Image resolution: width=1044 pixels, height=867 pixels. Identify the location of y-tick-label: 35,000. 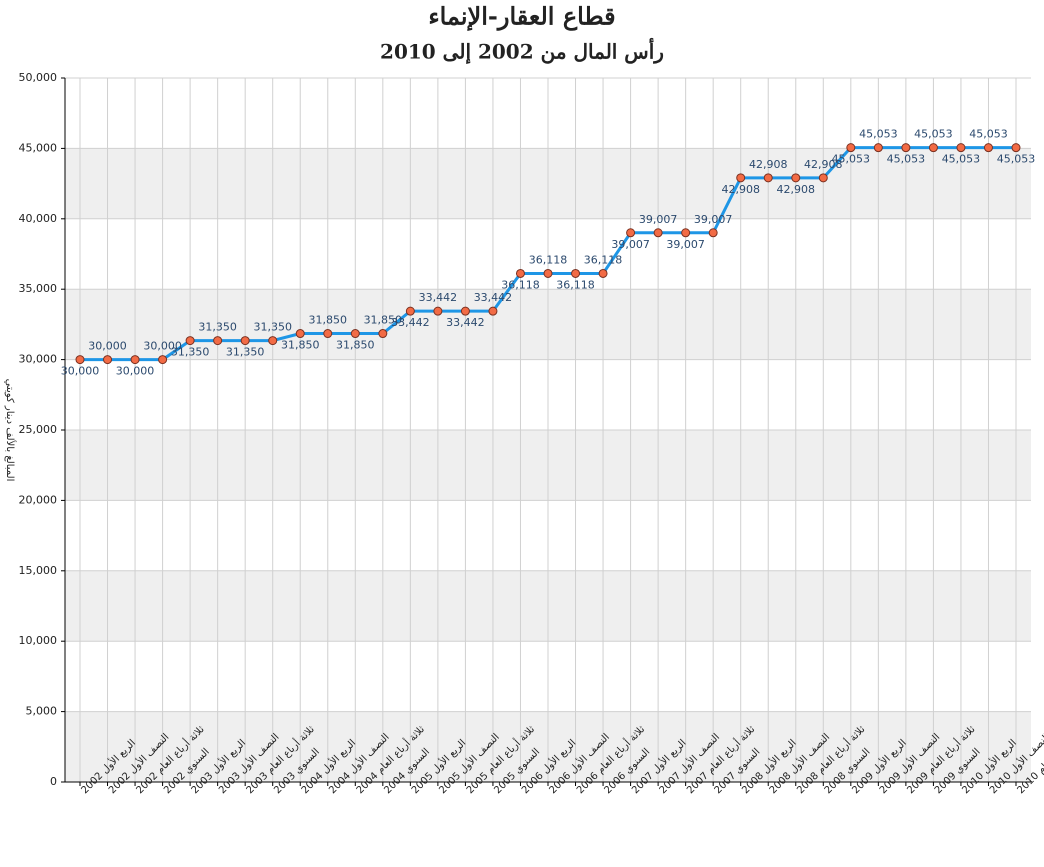
(38, 288).